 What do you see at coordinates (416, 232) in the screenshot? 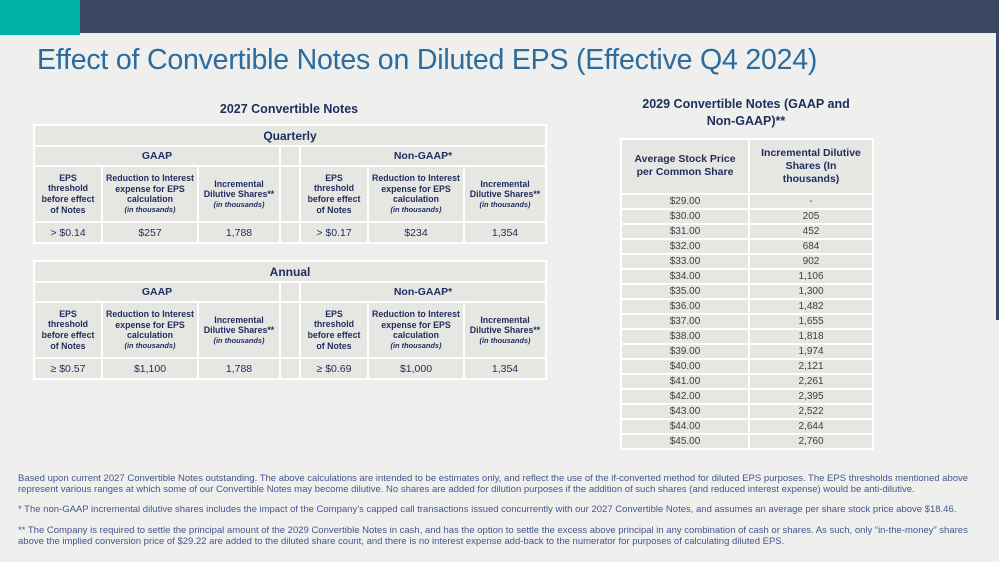
I see `quarterly-nongaap-reduction: $234` at bounding box center [416, 232].